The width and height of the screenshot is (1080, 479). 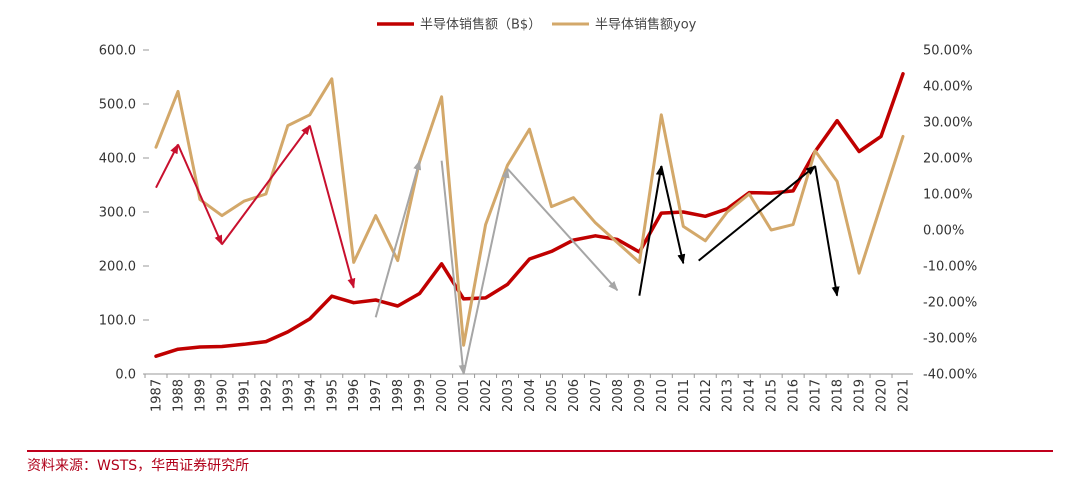 I want to click on y-left-tick-label: 400.0, so click(x=117, y=159).